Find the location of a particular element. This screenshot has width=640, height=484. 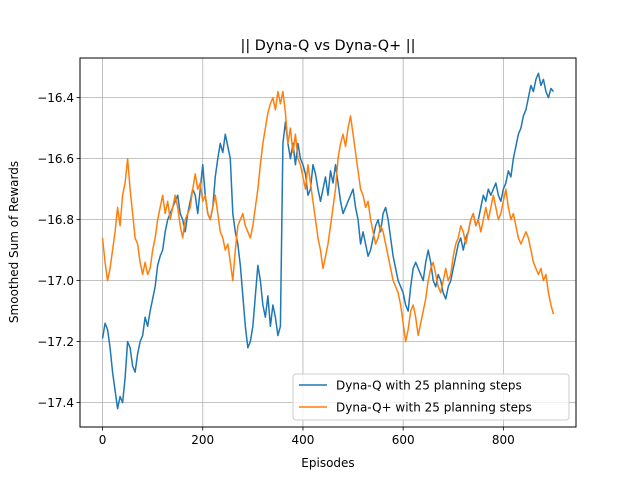

y-tick-label: −17.0 is located at coordinates (55, 281).